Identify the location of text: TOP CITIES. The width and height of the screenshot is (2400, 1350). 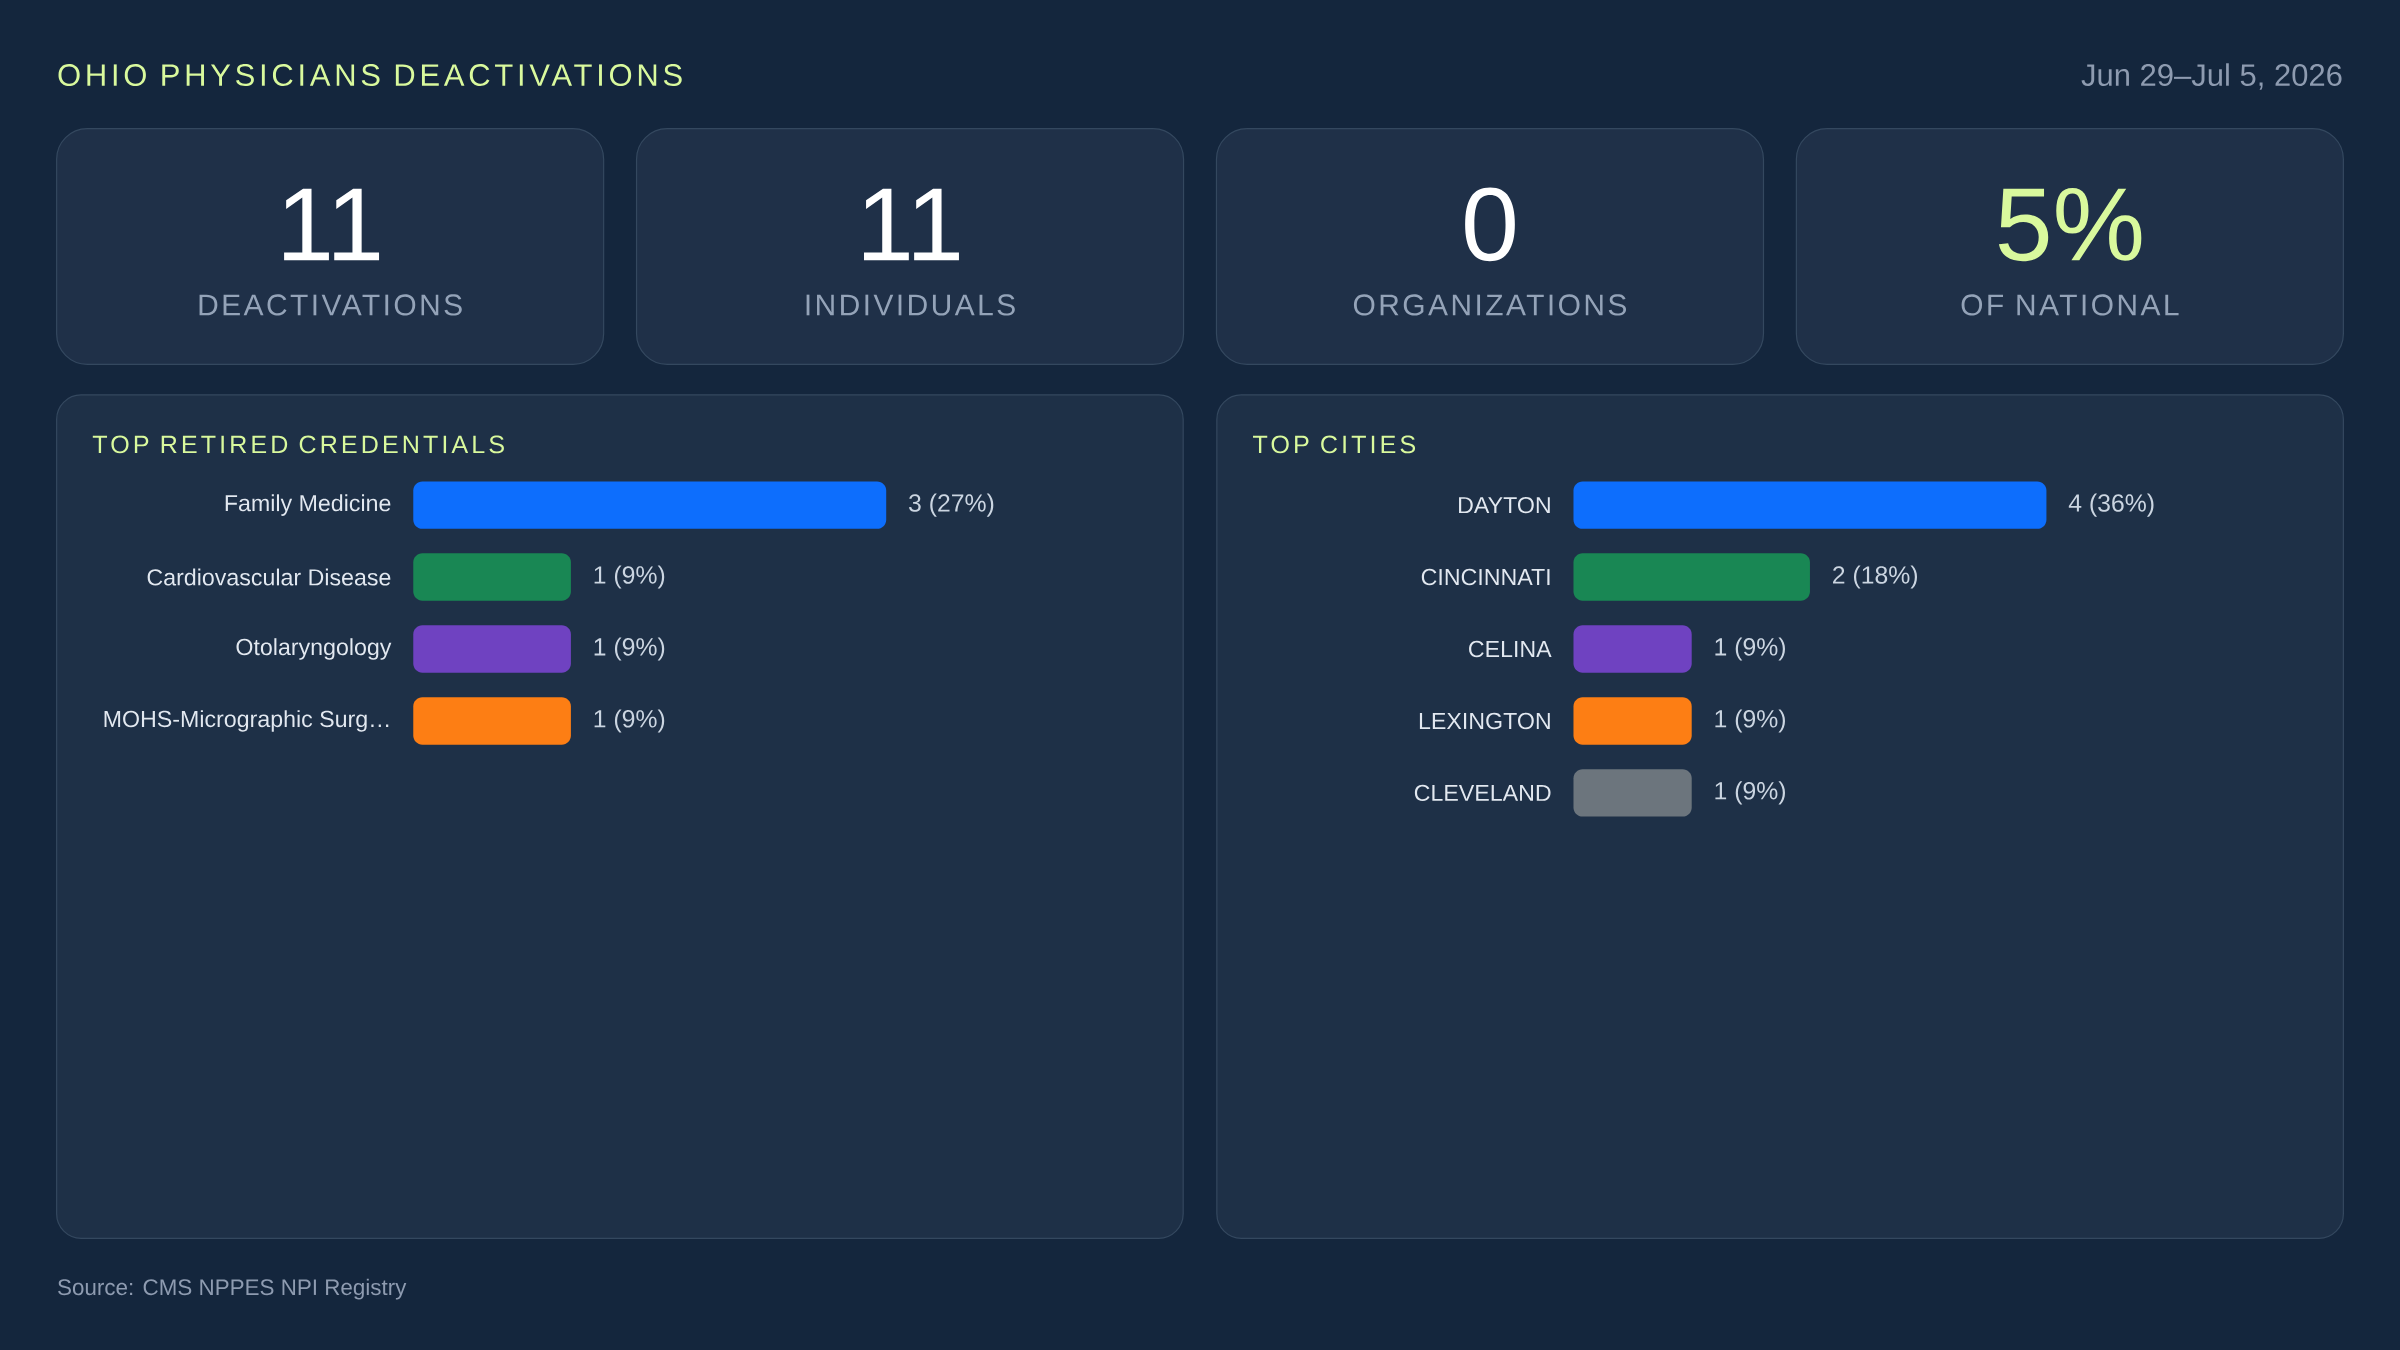
(1334, 444).